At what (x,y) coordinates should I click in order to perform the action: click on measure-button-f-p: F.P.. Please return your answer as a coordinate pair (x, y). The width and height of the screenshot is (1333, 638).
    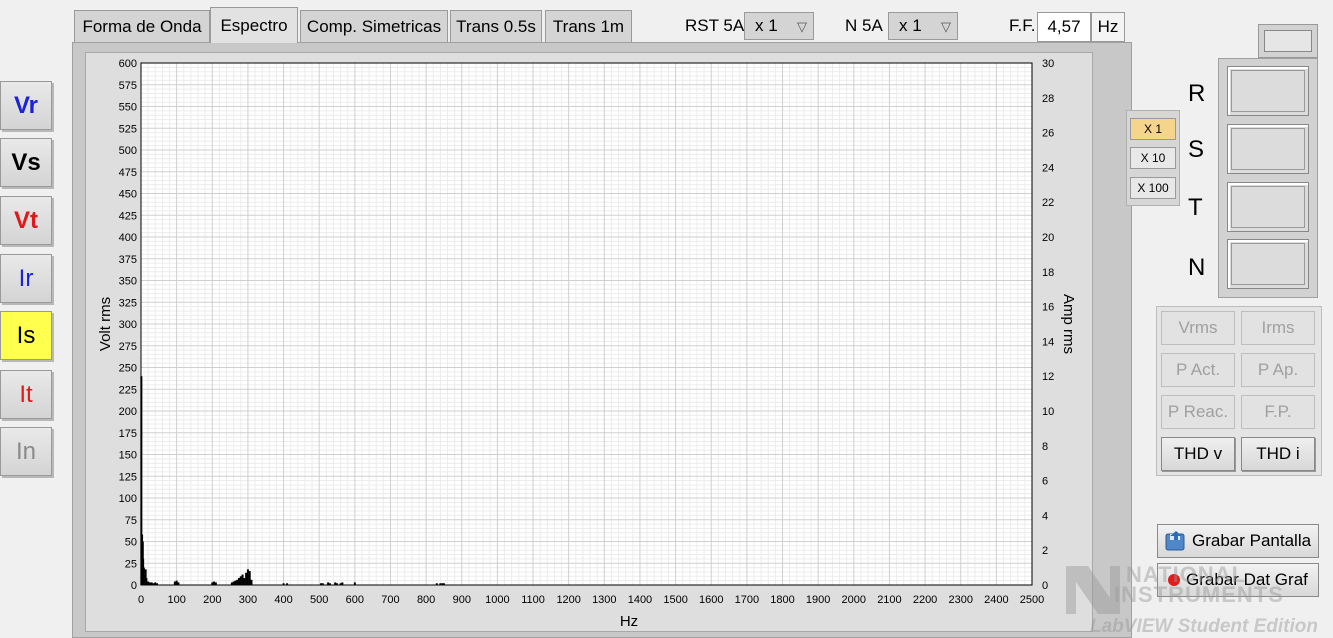
    Looking at the image, I should click on (1278, 412).